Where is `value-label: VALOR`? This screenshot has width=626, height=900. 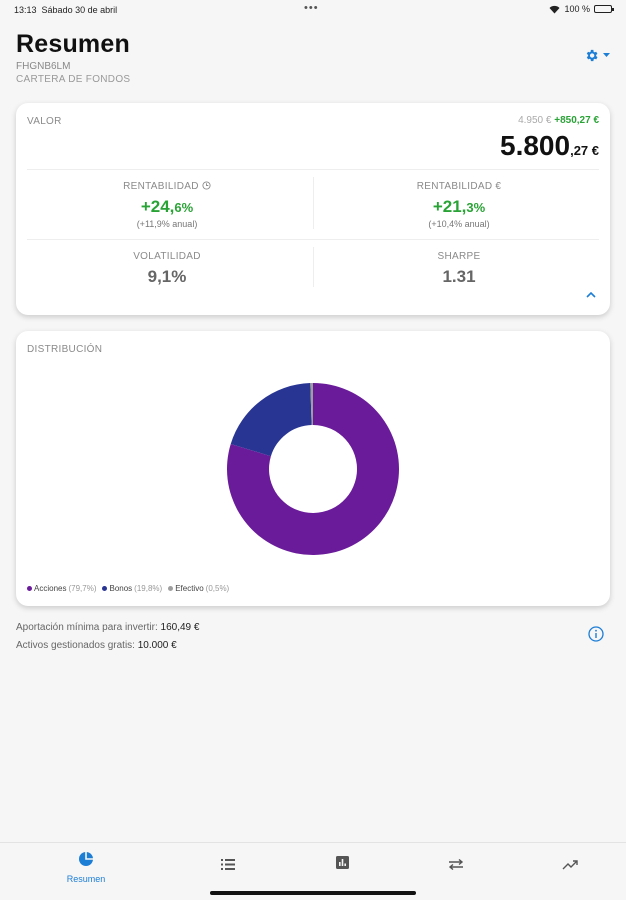
value-label: VALOR is located at coordinates (44, 121).